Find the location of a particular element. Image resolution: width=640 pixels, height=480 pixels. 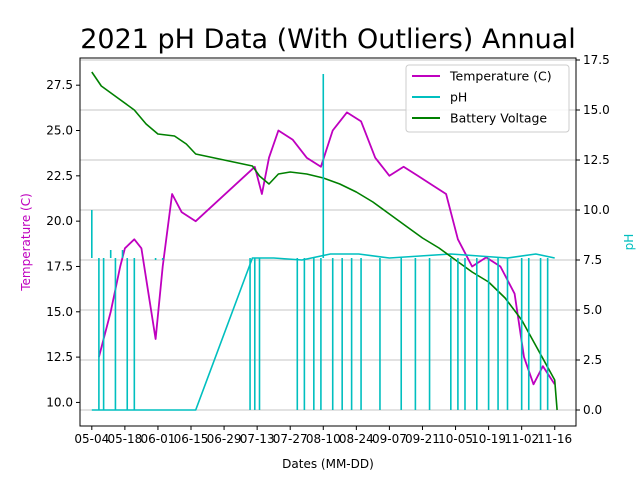

legend-box is located at coordinates (487, 98).